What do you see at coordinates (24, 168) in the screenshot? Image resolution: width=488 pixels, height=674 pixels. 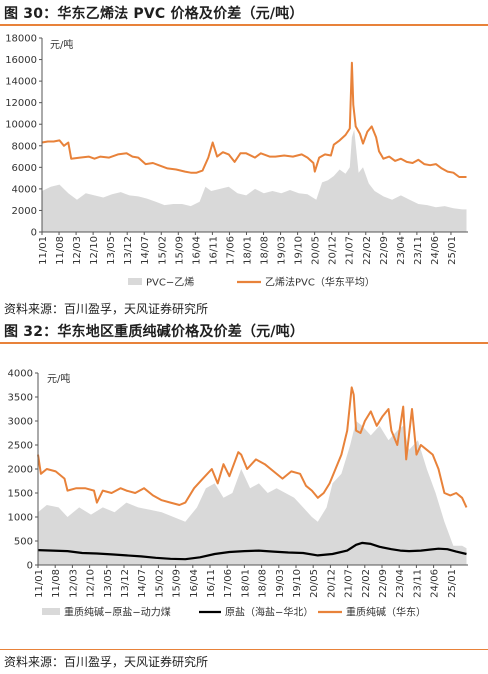 I see `y-tick-label: 6000` at bounding box center [24, 168].